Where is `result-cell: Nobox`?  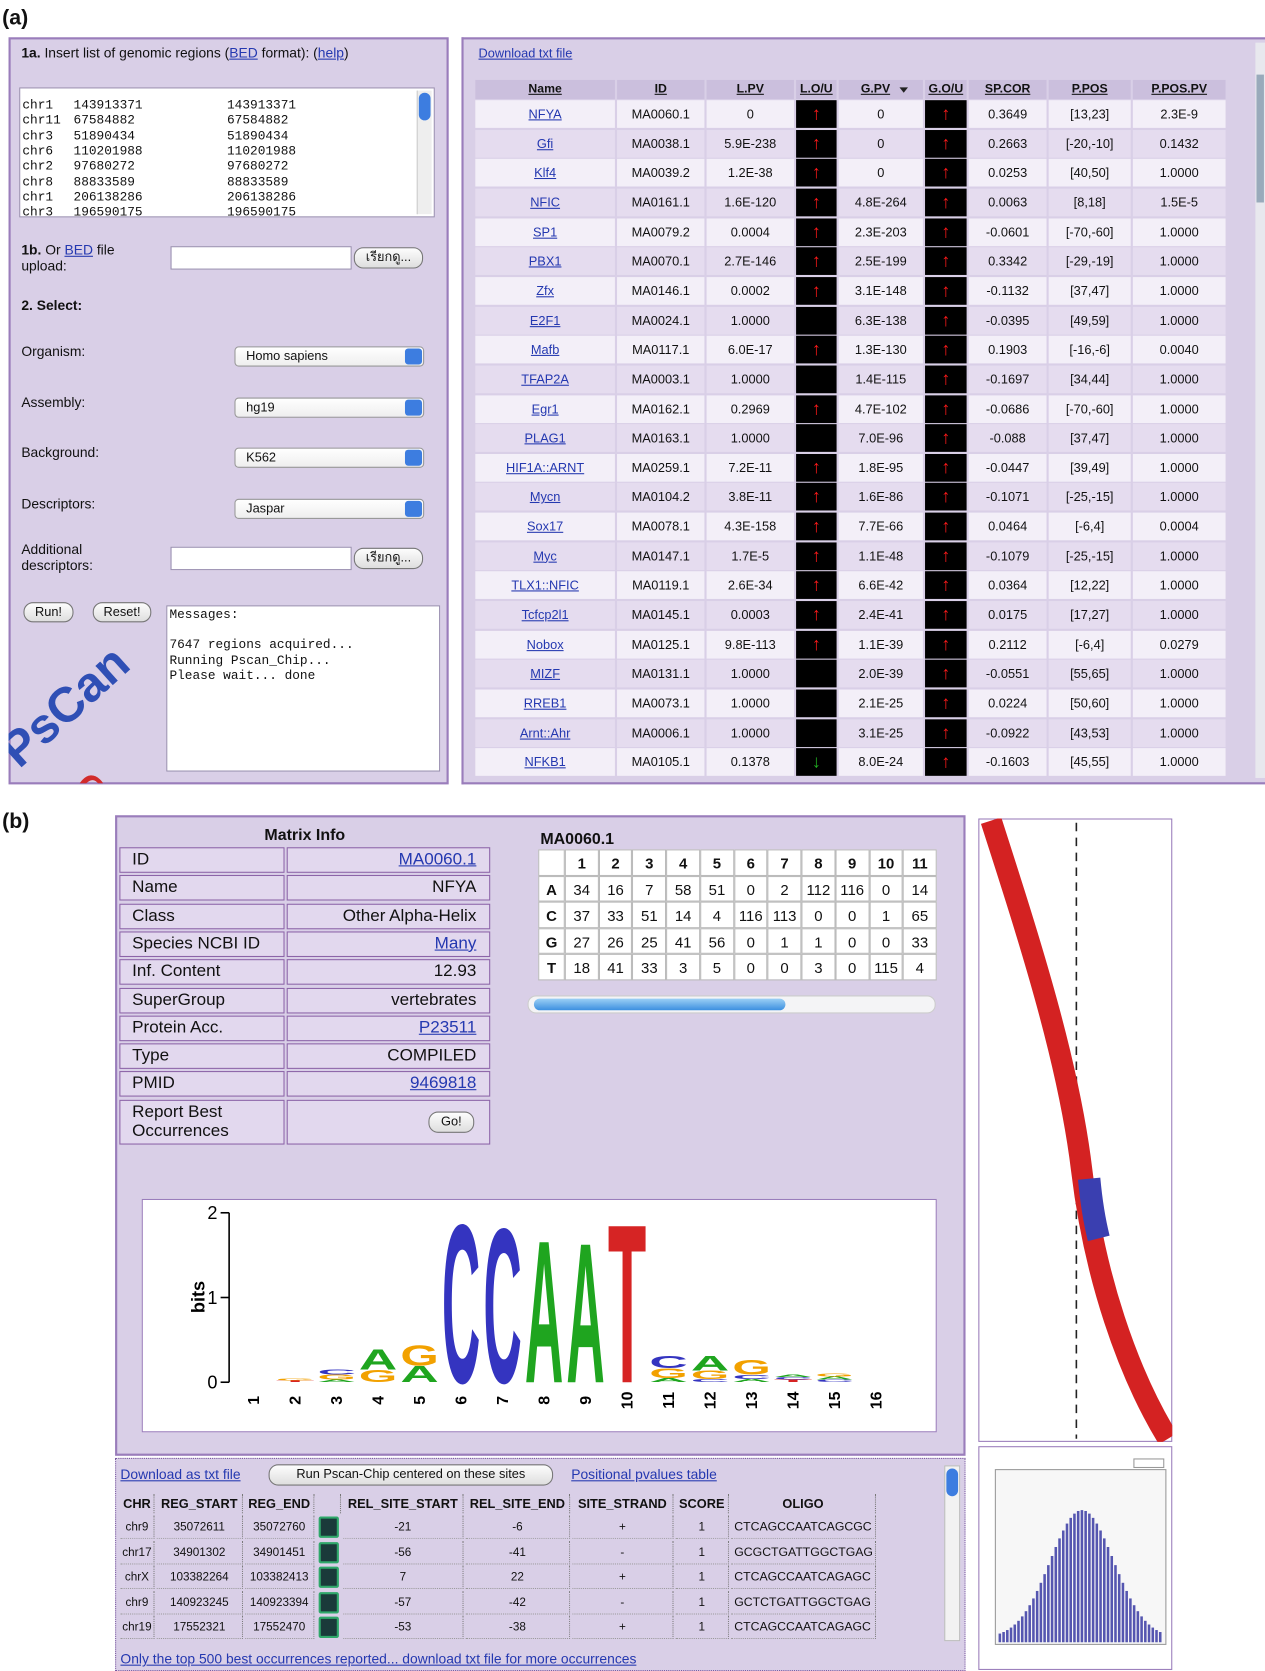
result-cell: Nobox is located at coordinates (545, 644).